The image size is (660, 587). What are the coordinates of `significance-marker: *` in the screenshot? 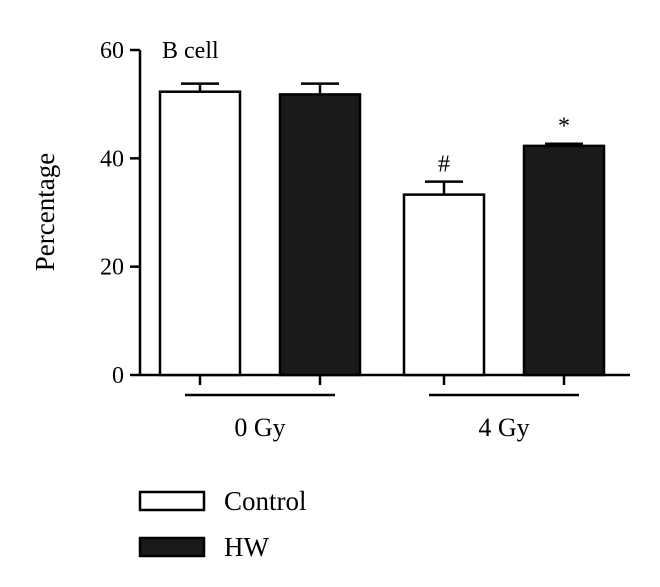 It's located at (564, 127).